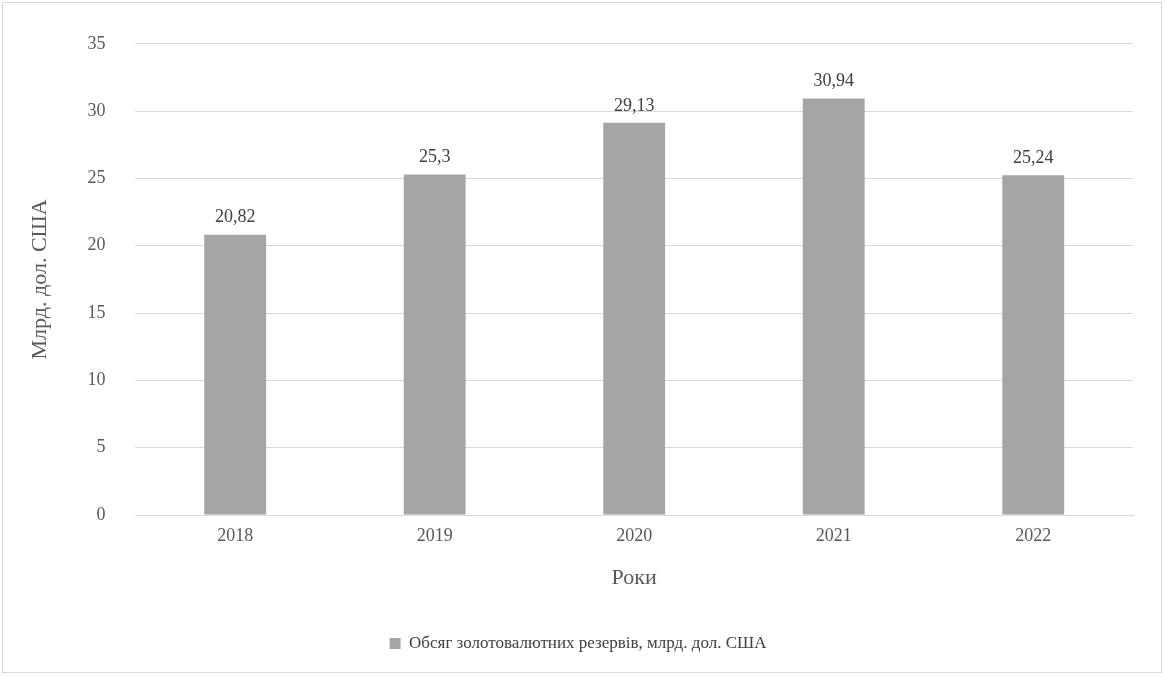 The image size is (1166, 677). What do you see at coordinates (96, 42) in the screenshot?
I see `y-tick-label: 35` at bounding box center [96, 42].